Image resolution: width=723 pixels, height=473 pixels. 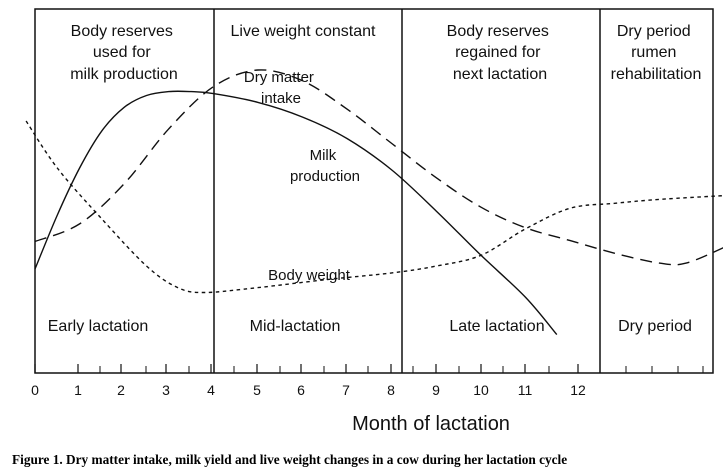 What do you see at coordinates (578, 390) in the screenshot?
I see `x-tick-label: 12` at bounding box center [578, 390].